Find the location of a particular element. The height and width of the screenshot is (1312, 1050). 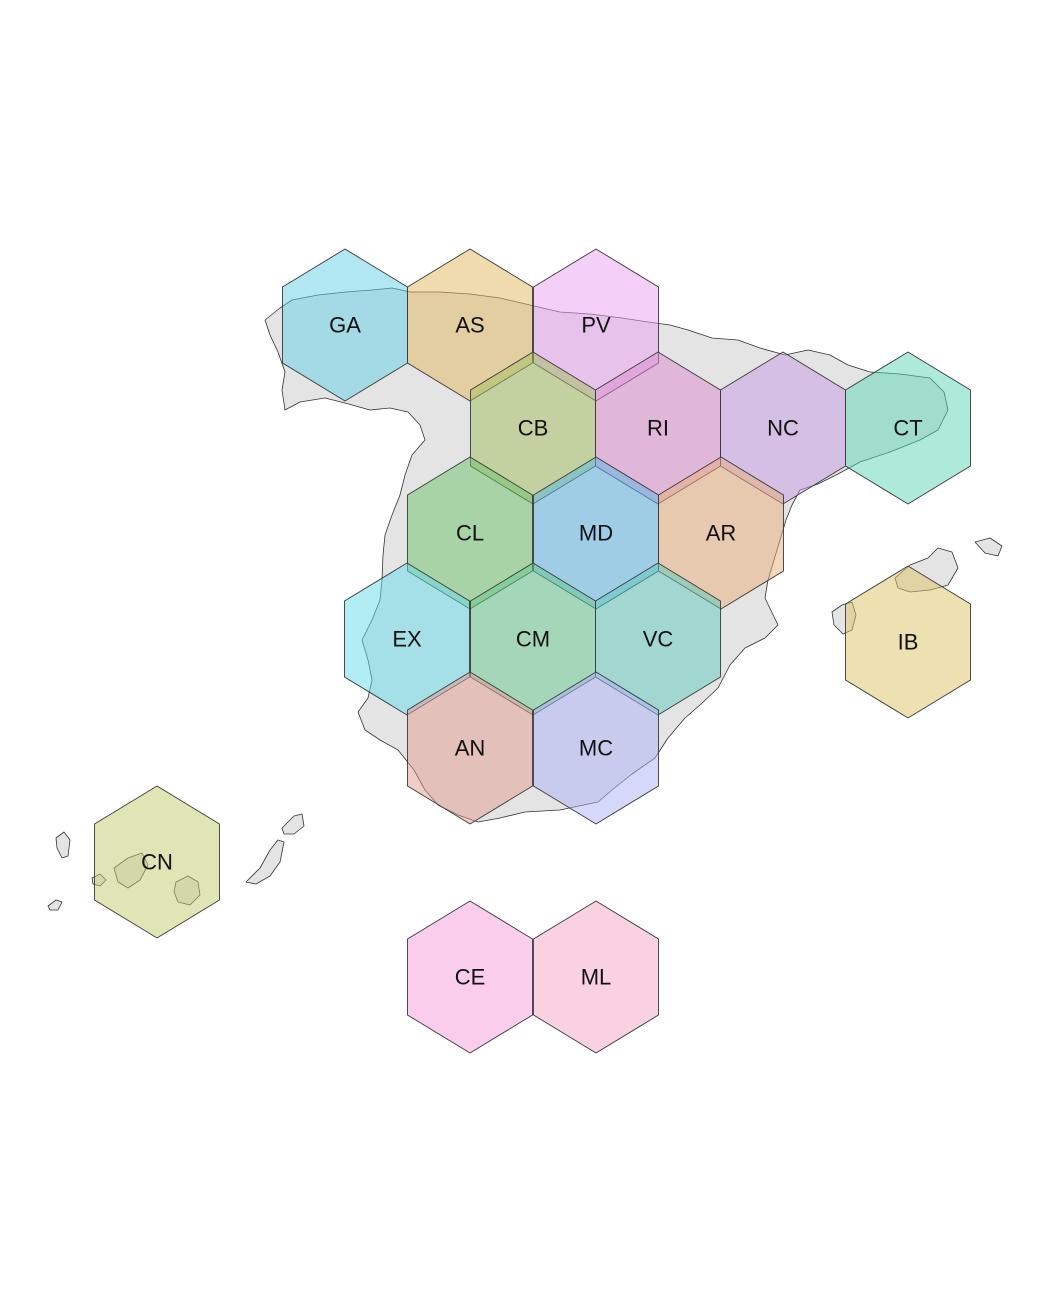

hex-label-ib: IB is located at coordinates (908, 642).